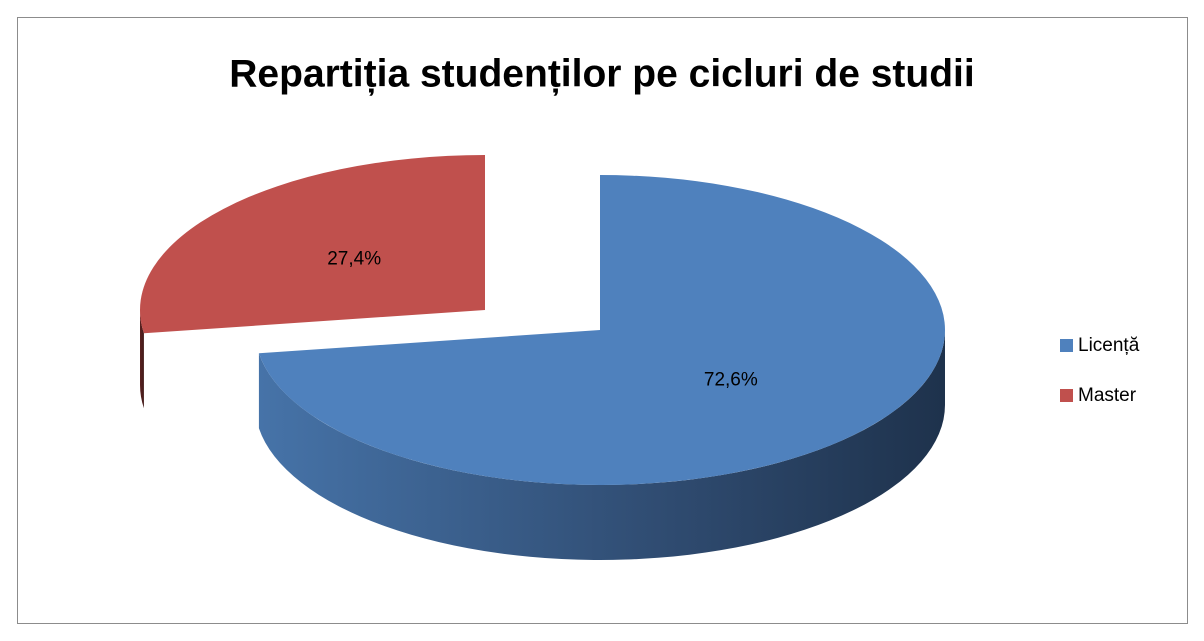 The image size is (1204, 641). What do you see at coordinates (731, 380) in the screenshot?
I see `data-label: 72,6%` at bounding box center [731, 380].